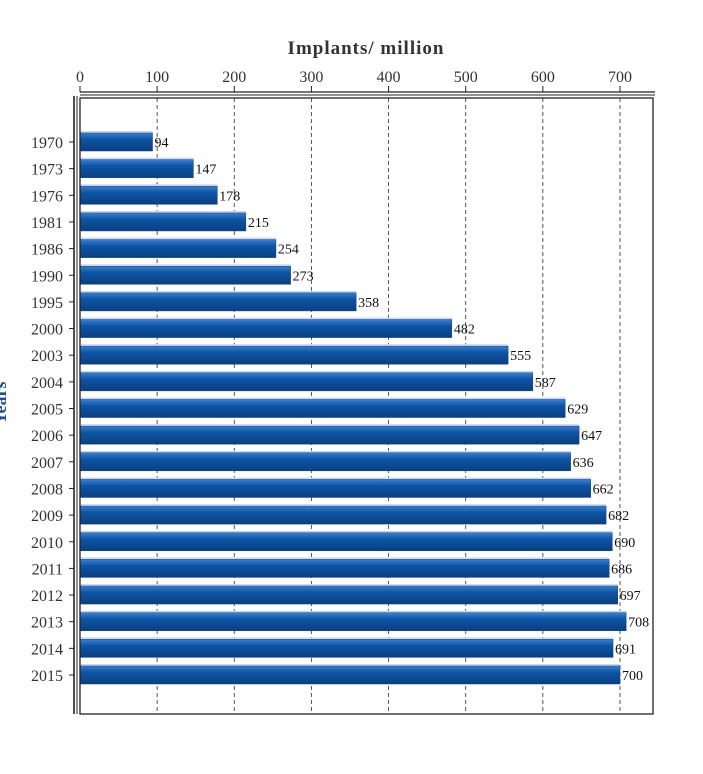 Image resolution: width=703 pixels, height=774 pixels. What do you see at coordinates (47, 196) in the screenshot?
I see `category-label: 1976` at bounding box center [47, 196].